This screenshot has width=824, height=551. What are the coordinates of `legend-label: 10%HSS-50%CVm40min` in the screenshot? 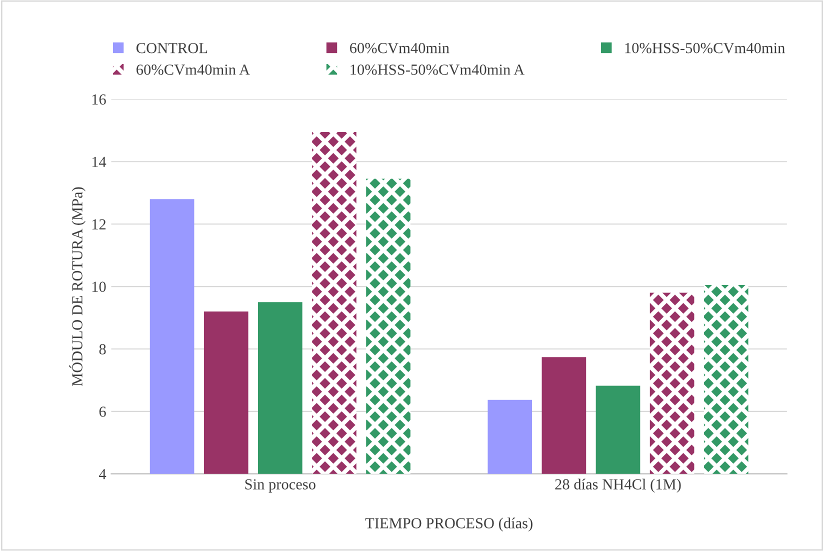 It's located at (705, 48).